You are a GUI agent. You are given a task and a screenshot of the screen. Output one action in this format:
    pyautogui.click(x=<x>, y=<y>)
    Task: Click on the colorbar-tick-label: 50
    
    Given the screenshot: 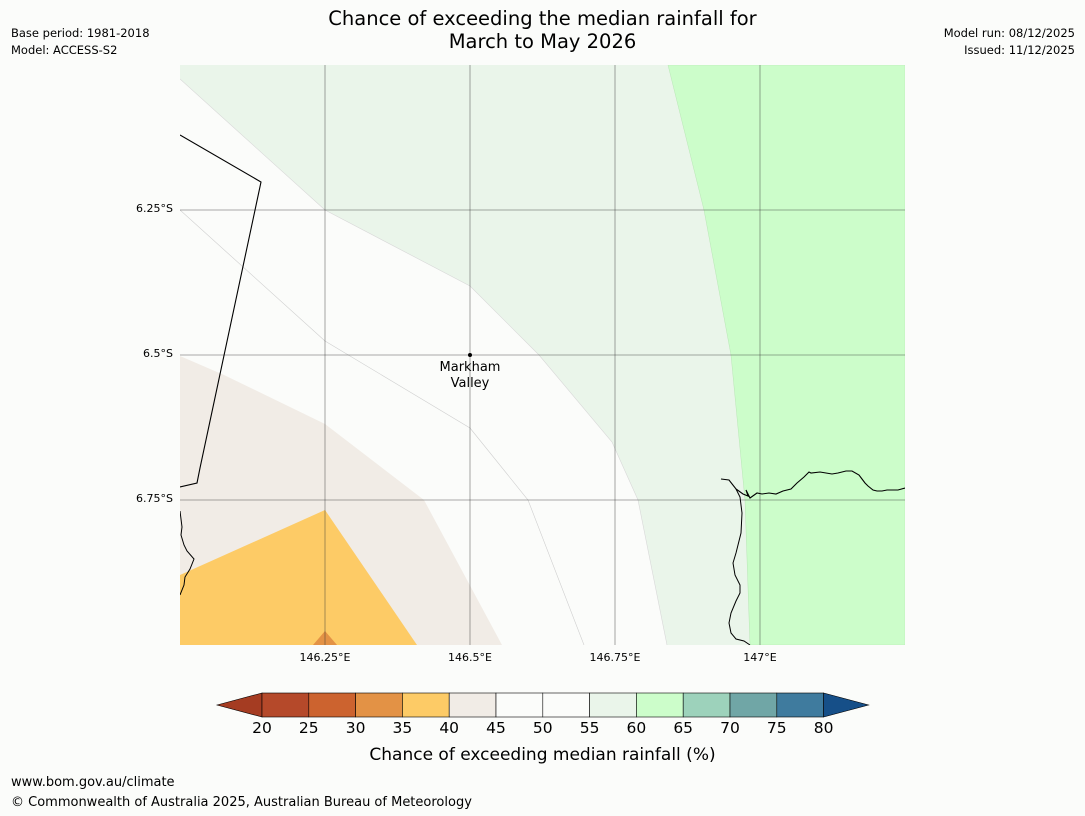 What is the action you would take?
    pyautogui.click(x=542, y=728)
    